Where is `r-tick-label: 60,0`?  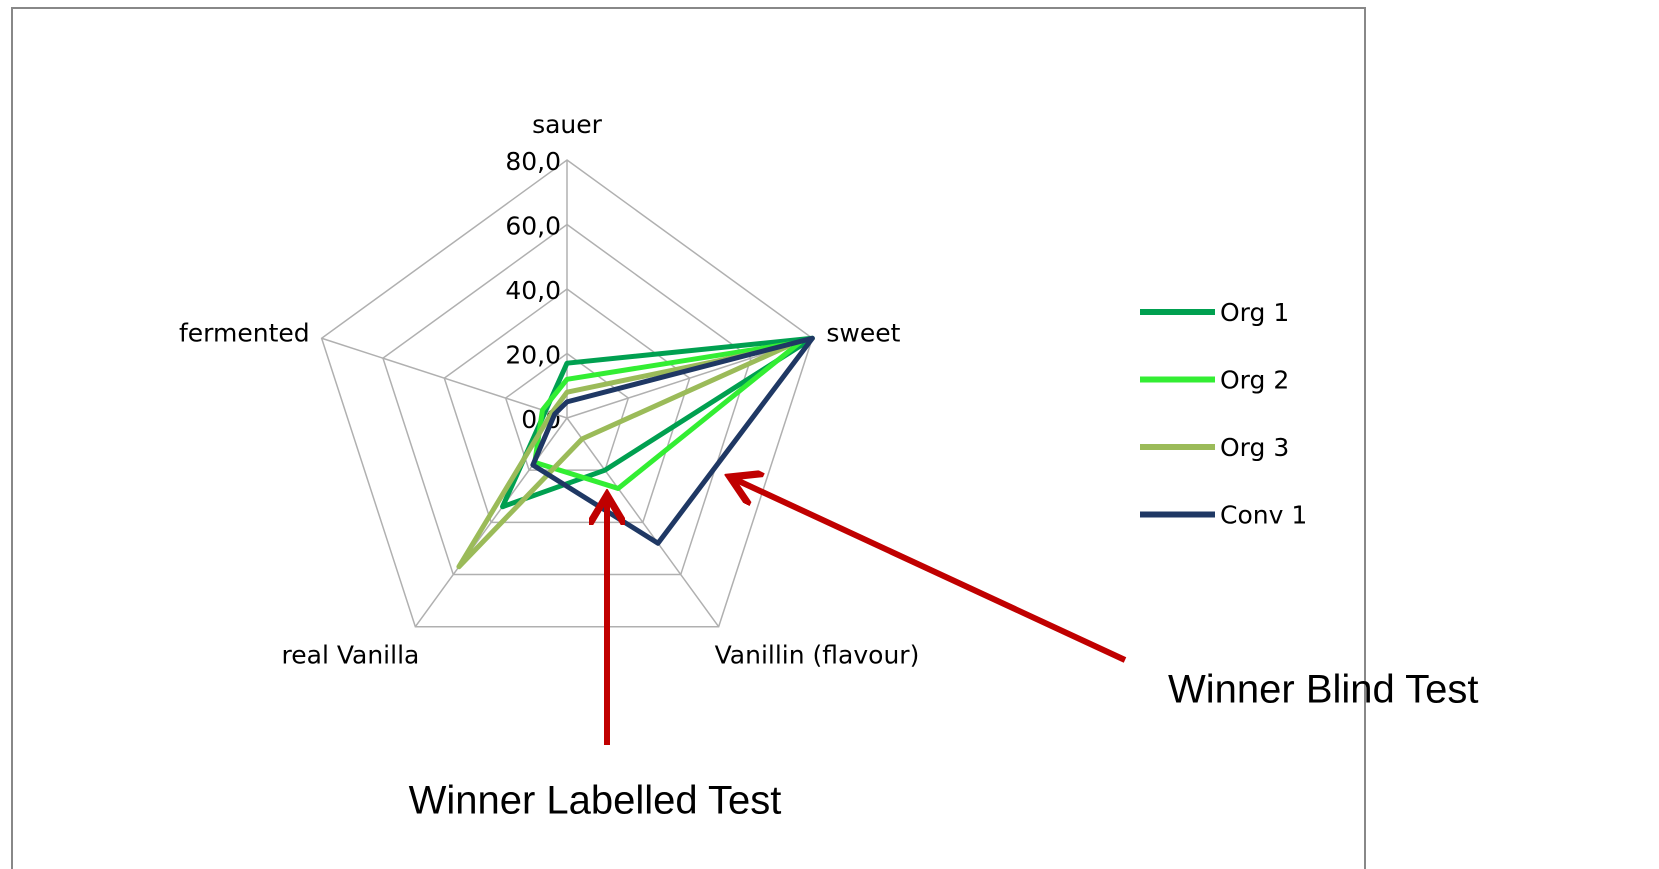 r-tick-label: 60,0 is located at coordinates (533, 226).